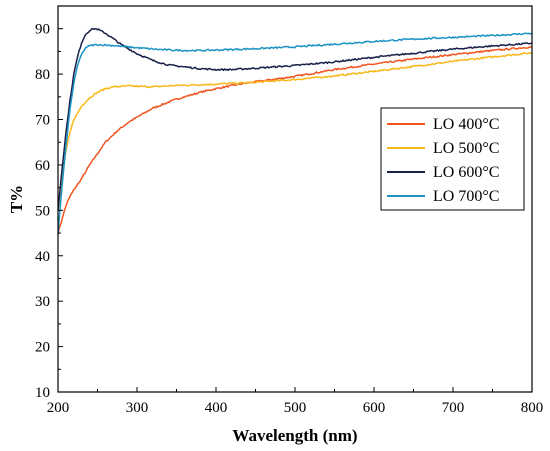 The height and width of the screenshot is (451, 550). What do you see at coordinates (42, 393) in the screenshot?
I see `y-tick-label: 10` at bounding box center [42, 393].